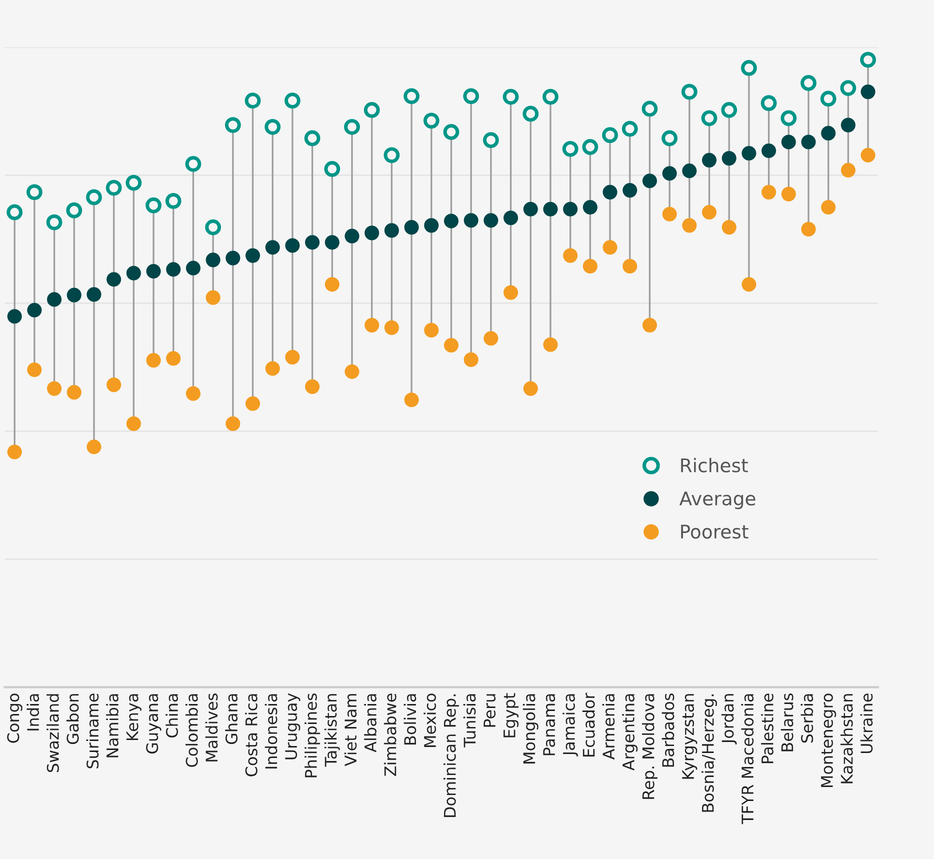  Describe the element at coordinates (714, 465) in the screenshot. I see `legend-label: Richest` at that location.